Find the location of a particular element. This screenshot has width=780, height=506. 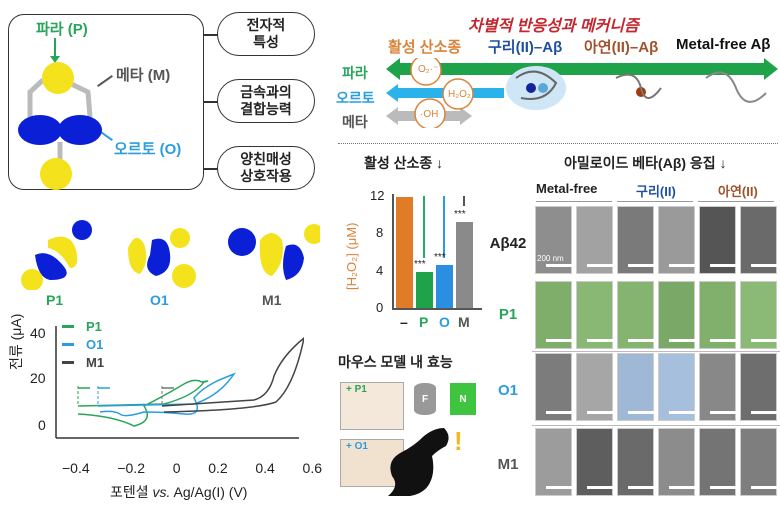

cv-y-axis-label: 전류 (μA) is located at coordinates (16, 341).